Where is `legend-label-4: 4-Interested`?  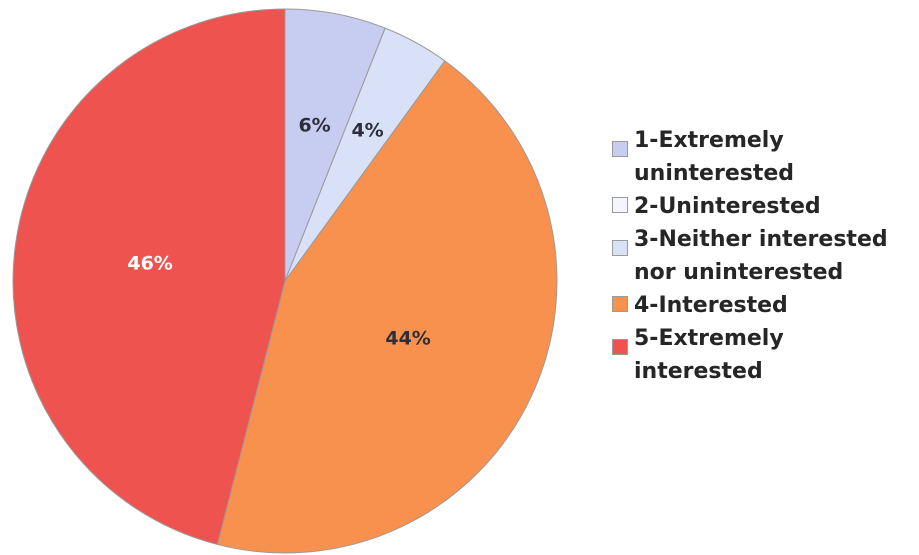 legend-label-4: 4-Interested is located at coordinates (711, 305).